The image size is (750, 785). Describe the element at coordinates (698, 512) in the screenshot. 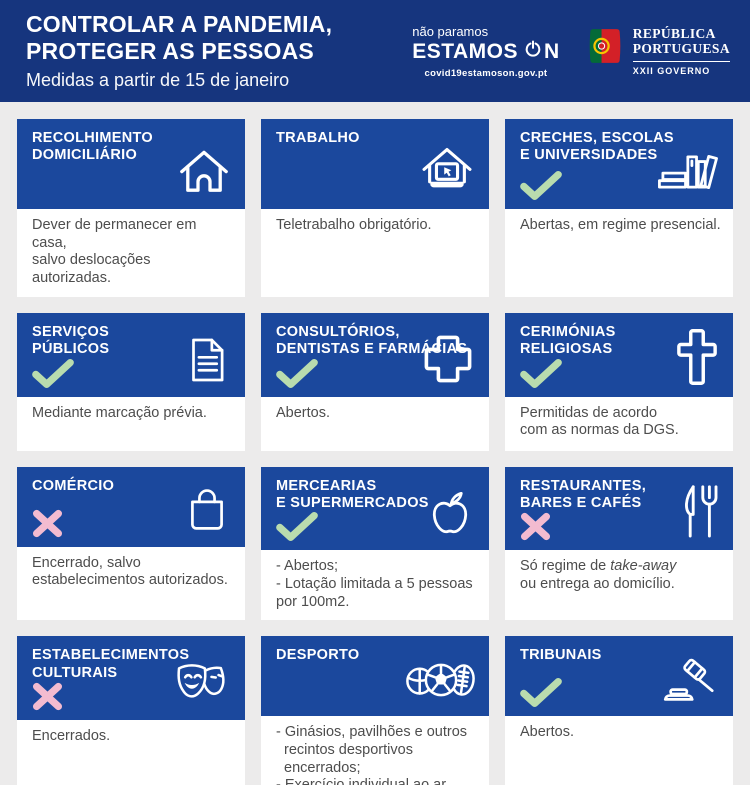

I see `cutlery-icon` at that location.